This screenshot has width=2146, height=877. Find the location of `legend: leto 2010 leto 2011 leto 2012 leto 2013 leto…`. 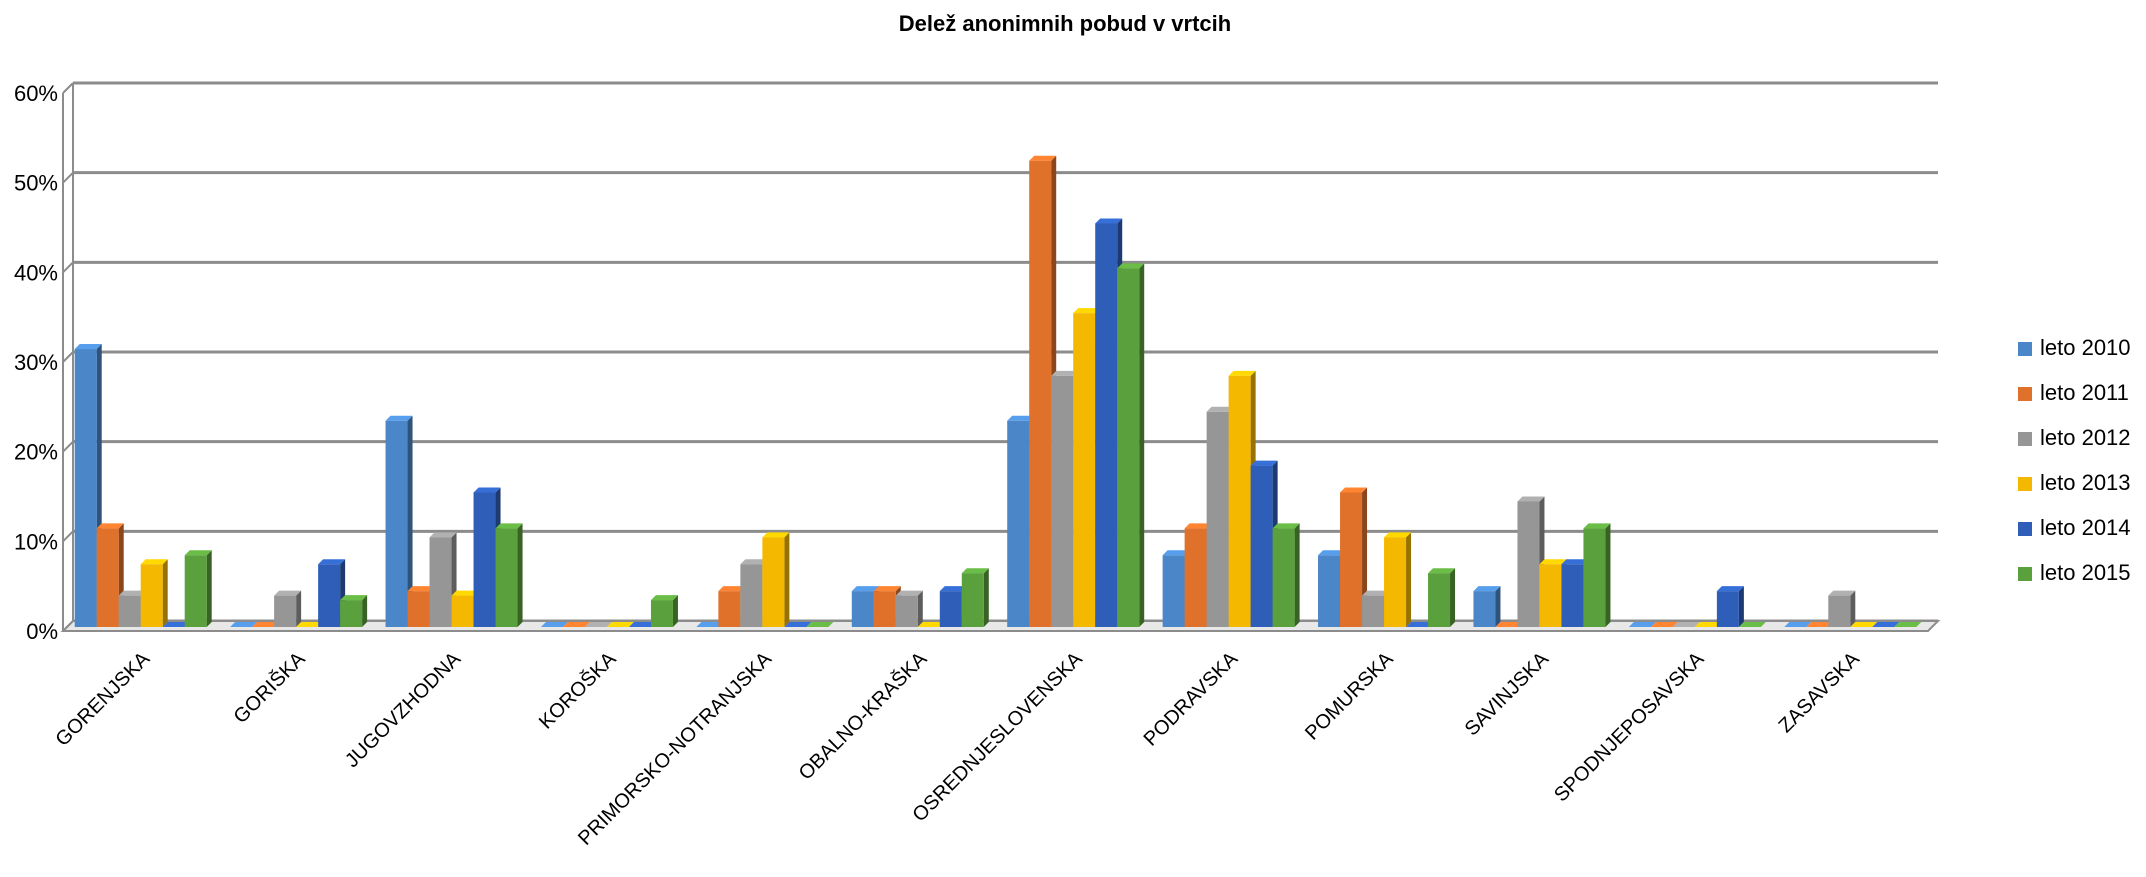

legend: leto 2010 leto 2011 leto 2012 leto 2013 leto… is located at coordinates (2074, 460).